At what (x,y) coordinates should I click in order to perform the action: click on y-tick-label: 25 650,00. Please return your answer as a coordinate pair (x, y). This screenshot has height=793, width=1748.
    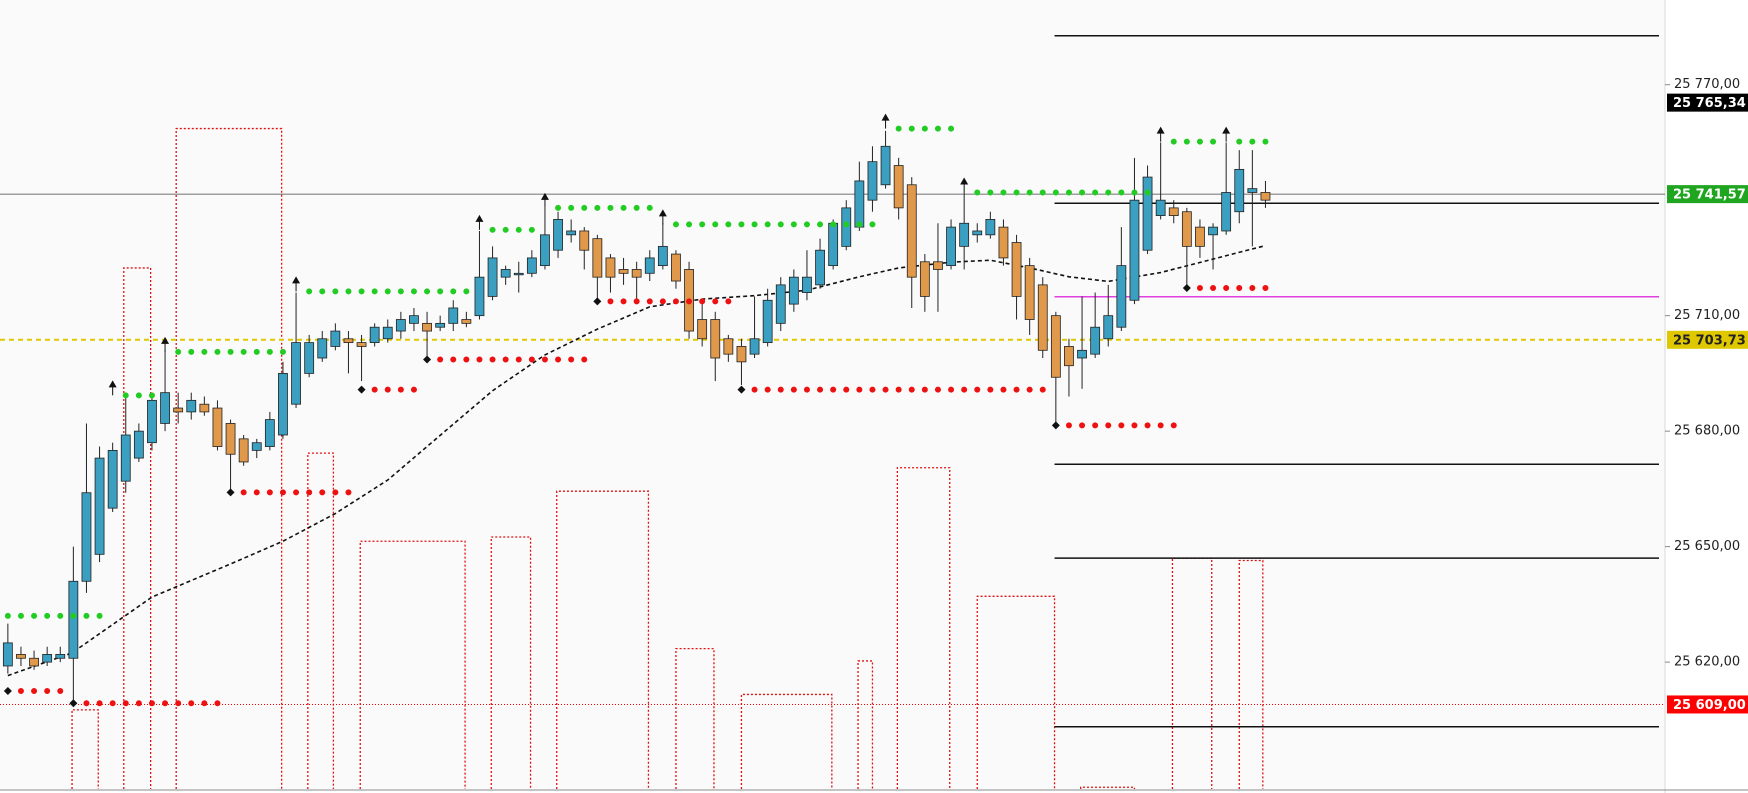
    Looking at the image, I should click on (1707, 546).